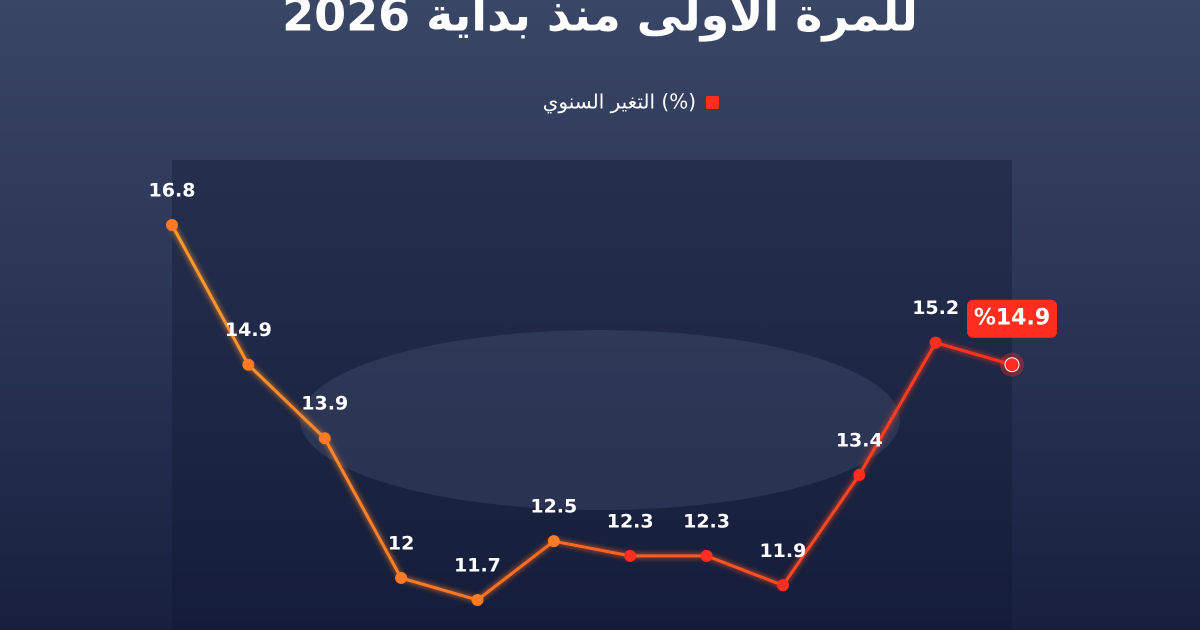 The image size is (1200, 630). Describe the element at coordinates (600, 21) in the screenshot. I see `chart-title: للمرة الأولى منذ بداية 2026` at that location.